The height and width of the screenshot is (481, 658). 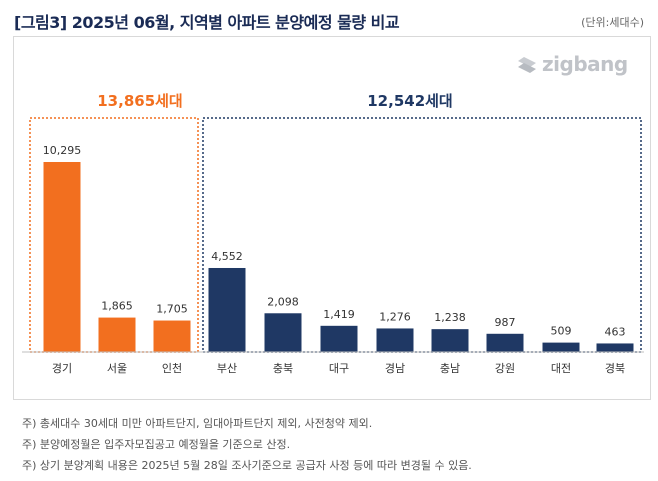 What do you see at coordinates (227, 368) in the screenshot?
I see `category-label-3: 부산` at bounding box center [227, 368].